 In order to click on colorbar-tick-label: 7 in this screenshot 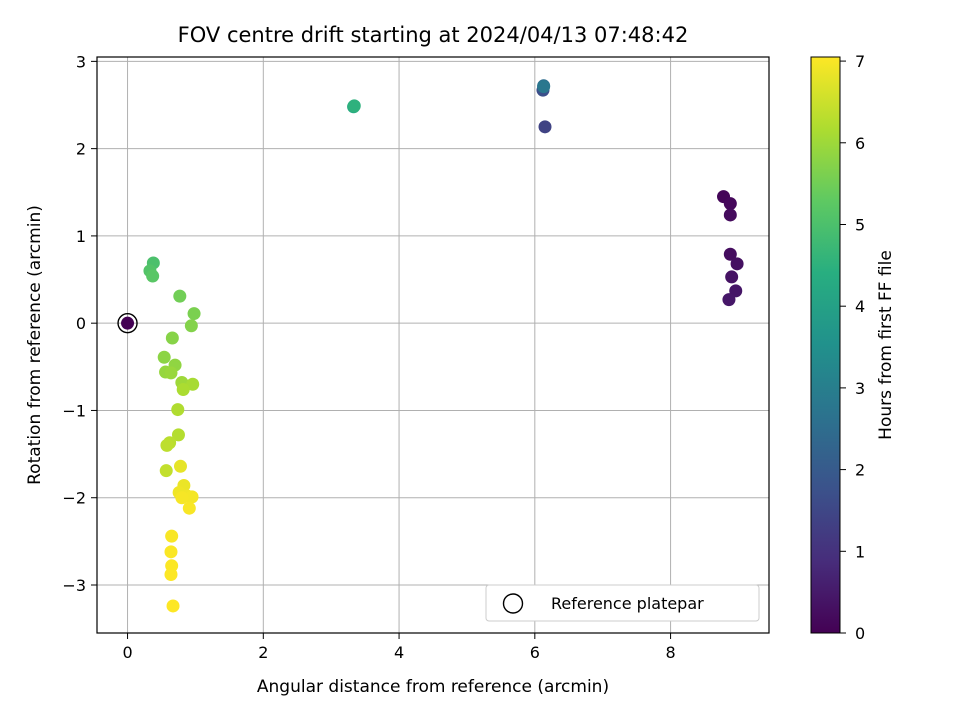, I will do `click(860, 61)`.